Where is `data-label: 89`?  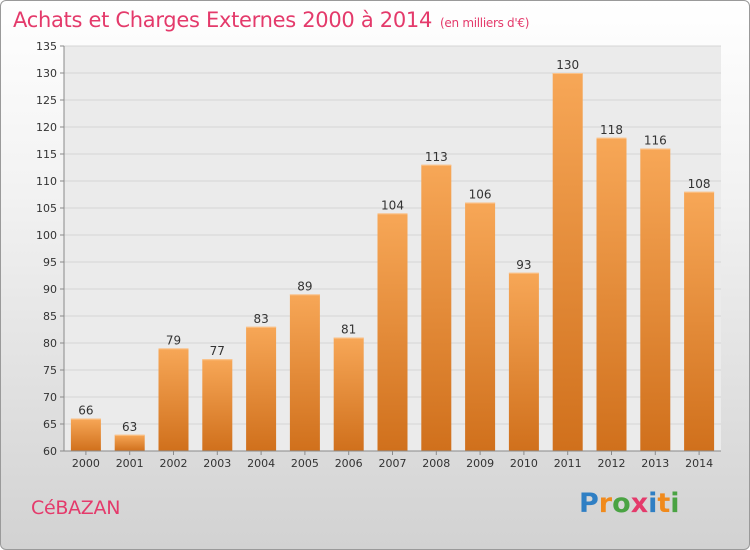 data-label: 89 is located at coordinates (304, 286).